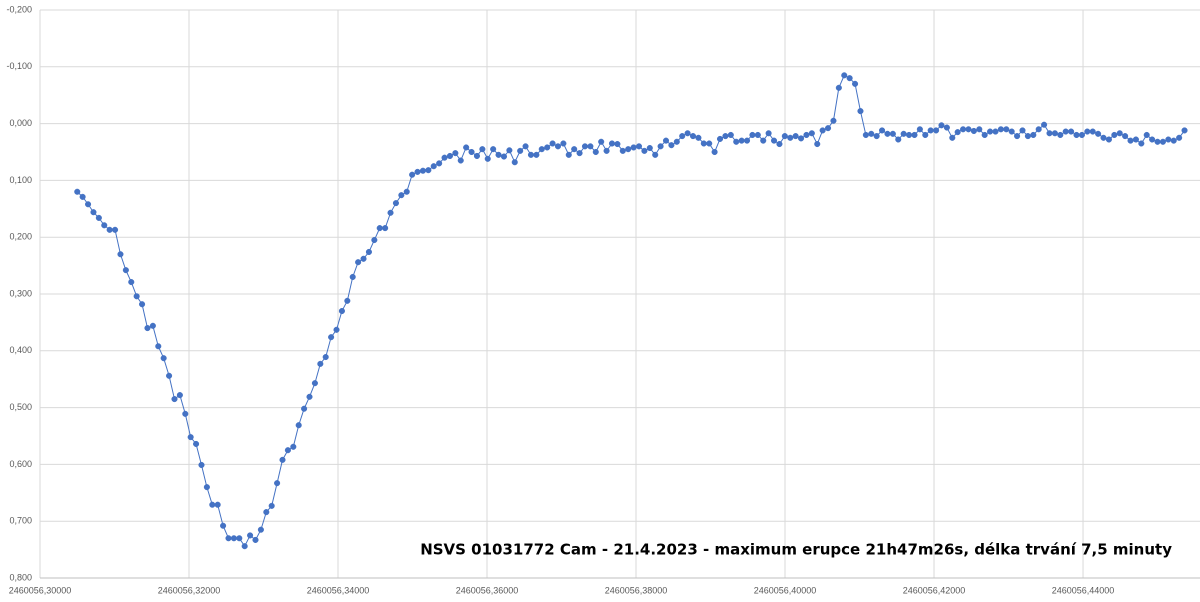 Image resolution: width=1200 pixels, height=602 pixels. What do you see at coordinates (20, 577) in the screenshot?
I see `y-tick-label: 0,800` at bounding box center [20, 577].